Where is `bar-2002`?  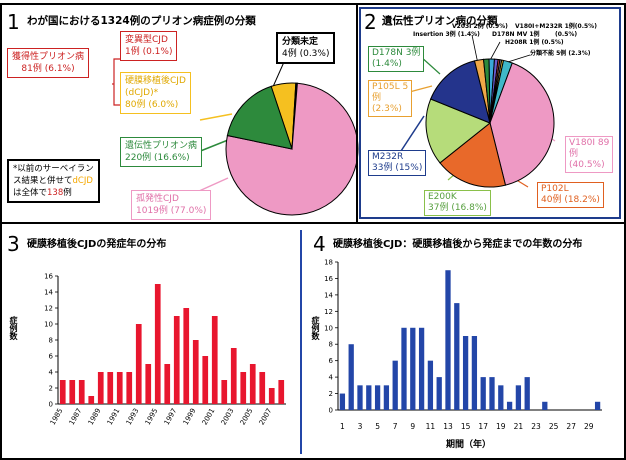
bar-2002 is located at coordinates (224, 392).